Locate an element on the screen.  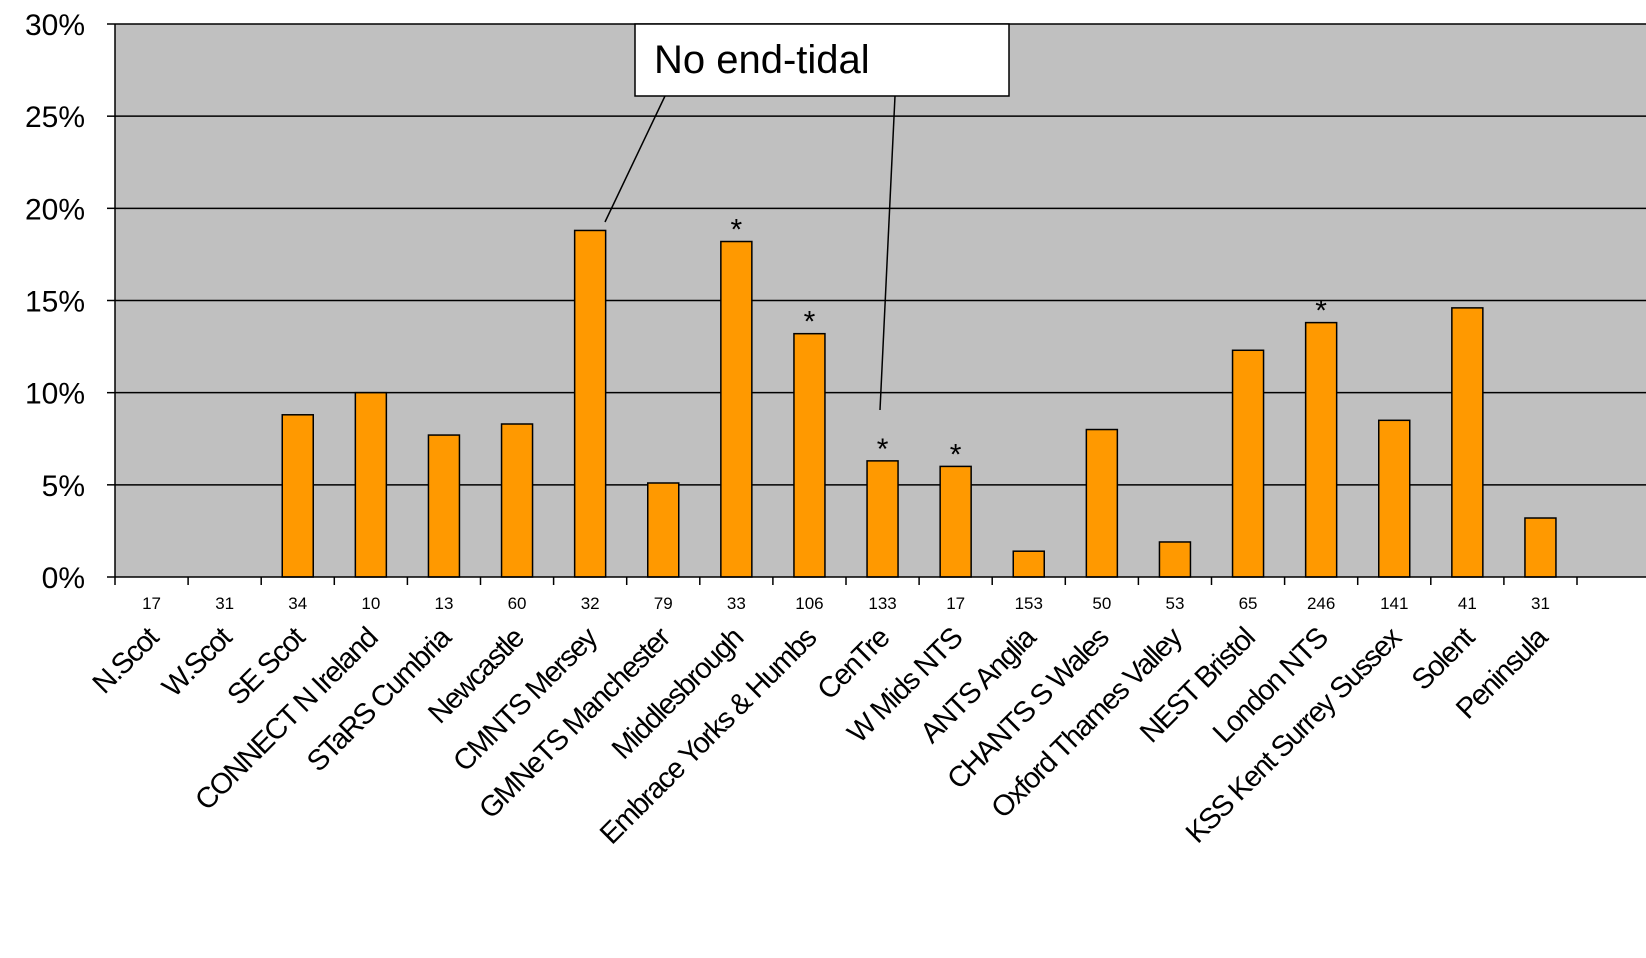
sample-count: 50 is located at coordinates (1101, 603).